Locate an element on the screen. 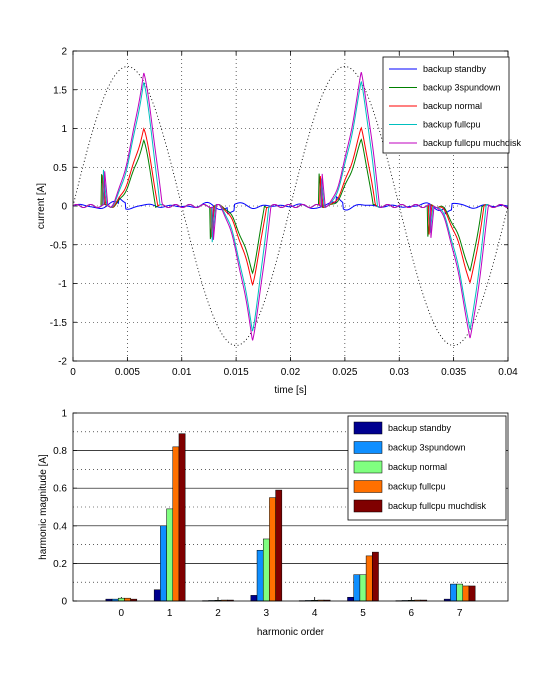 Image resolution: width=560 pixels, height=675 pixels. y-tick-label-bottom: 0 is located at coordinates (64, 602).